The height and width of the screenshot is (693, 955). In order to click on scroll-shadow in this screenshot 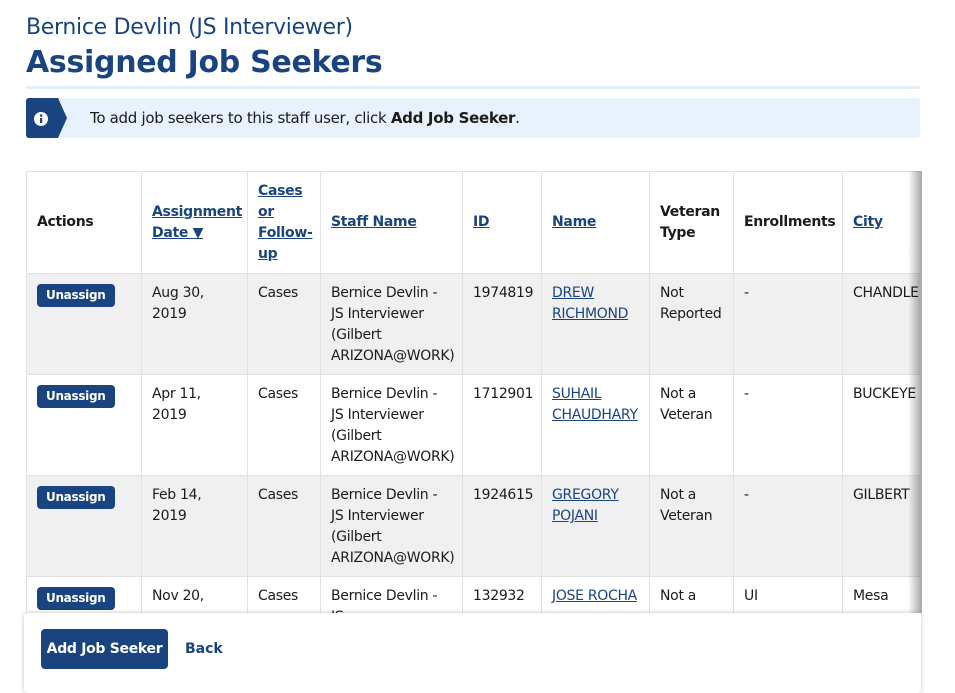, I will do `click(915, 392)`.